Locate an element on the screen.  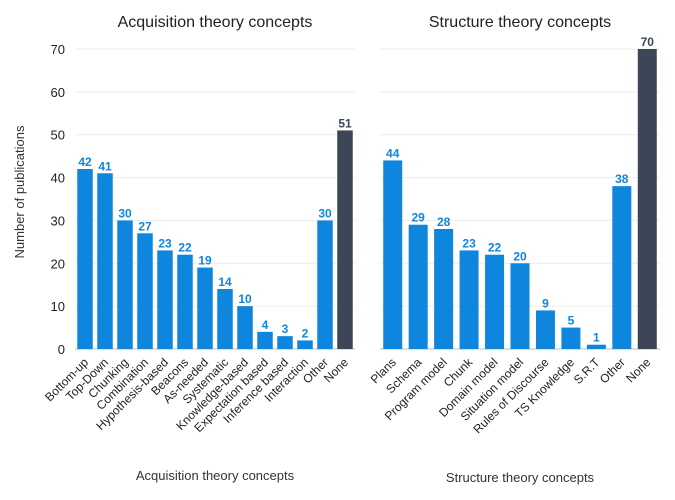
acquisition-value-label-beacons: 22 is located at coordinates (185, 248).